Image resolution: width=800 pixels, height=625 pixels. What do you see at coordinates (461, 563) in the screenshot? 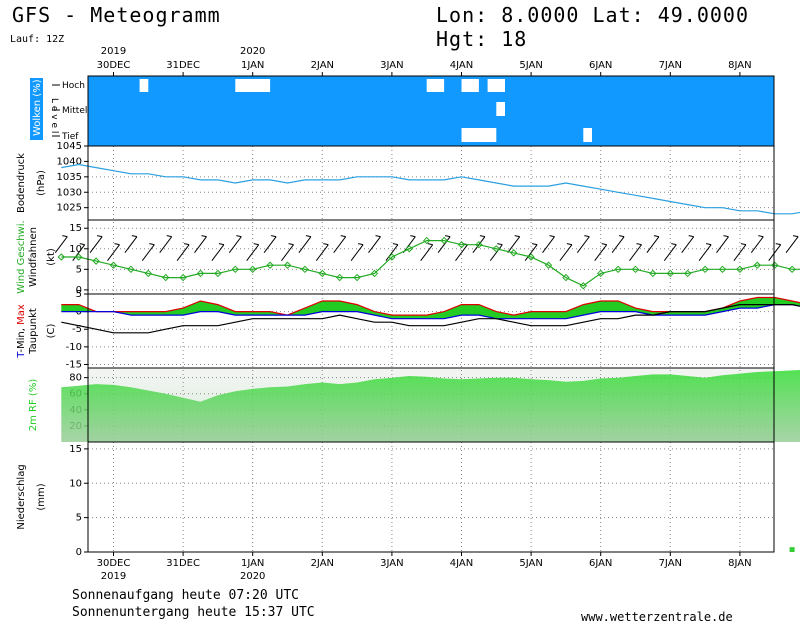
I see `date-label-bottom: 4JAN` at bounding box center [461, 563].